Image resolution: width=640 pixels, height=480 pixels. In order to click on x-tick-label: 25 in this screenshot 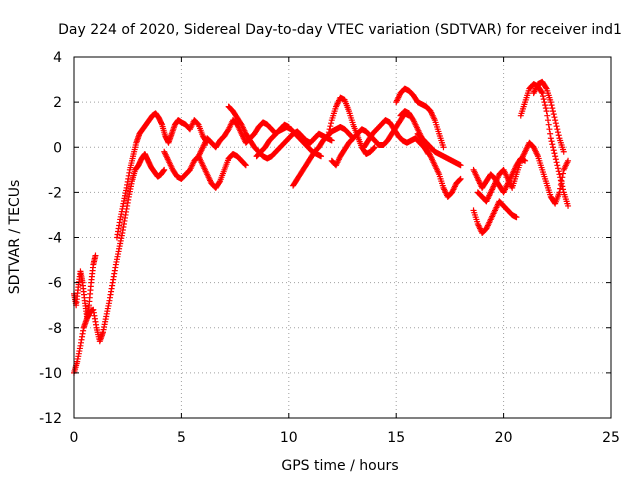, I will do `click(611, 438)`.